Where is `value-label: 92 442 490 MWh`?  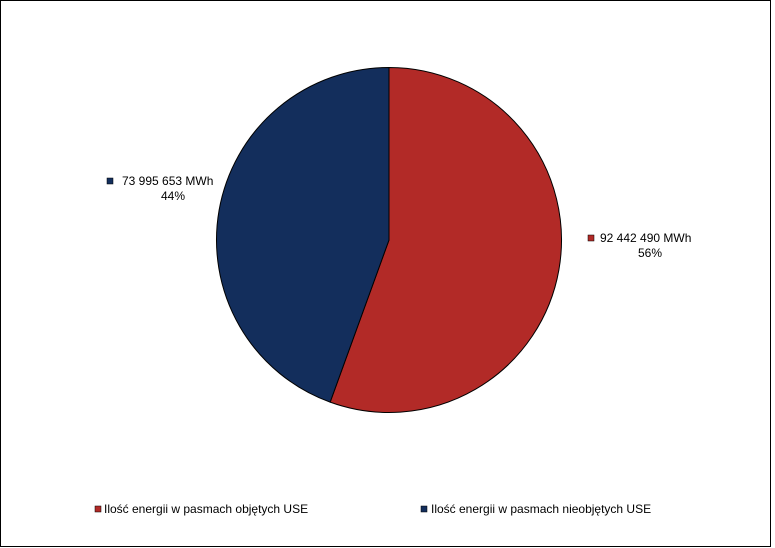
value-label: 92 442 490 MWh is located at coordinates (645, 238).